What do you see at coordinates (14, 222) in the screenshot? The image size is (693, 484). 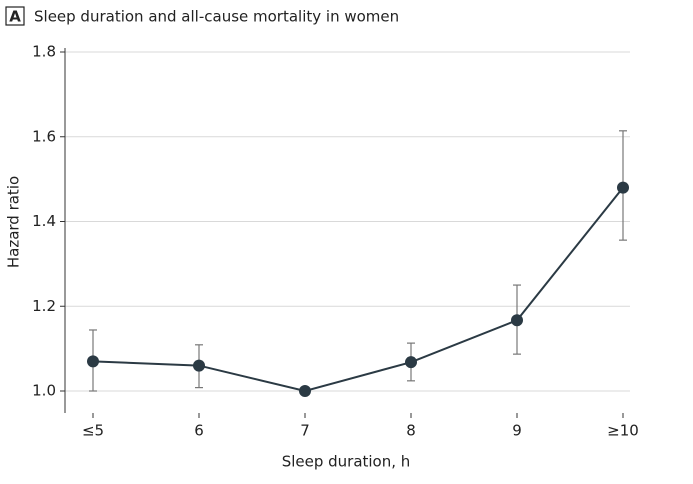 I see `y-axis-label: Hazard ratio` at bounding box center [14, 222].